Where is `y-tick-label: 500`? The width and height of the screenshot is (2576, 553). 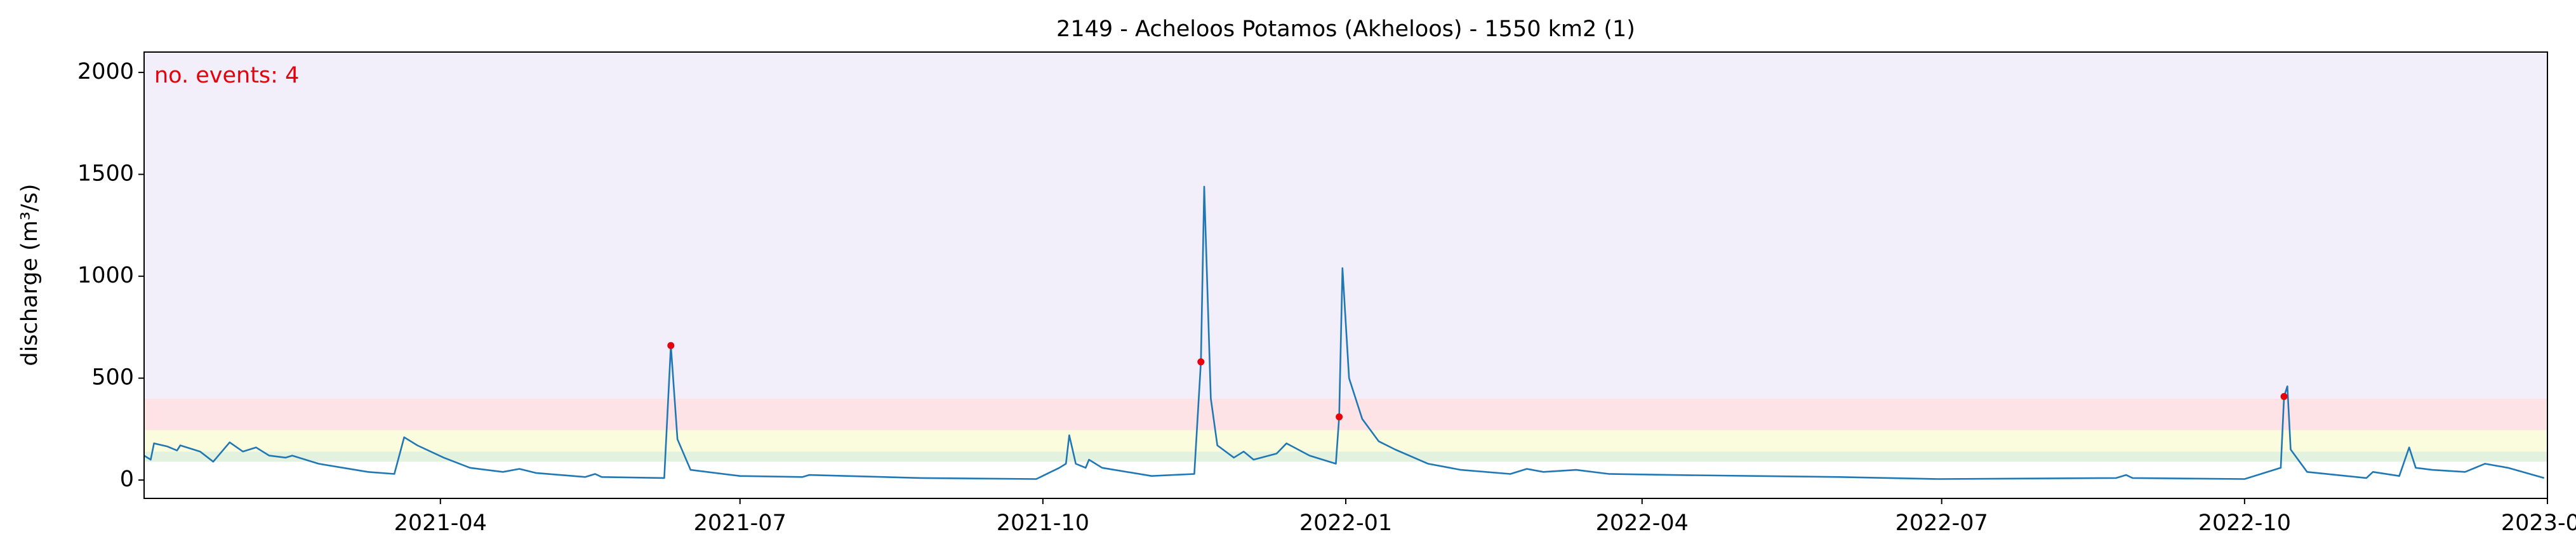
y-tick-label: 500 is located at coordinates (112, 377).